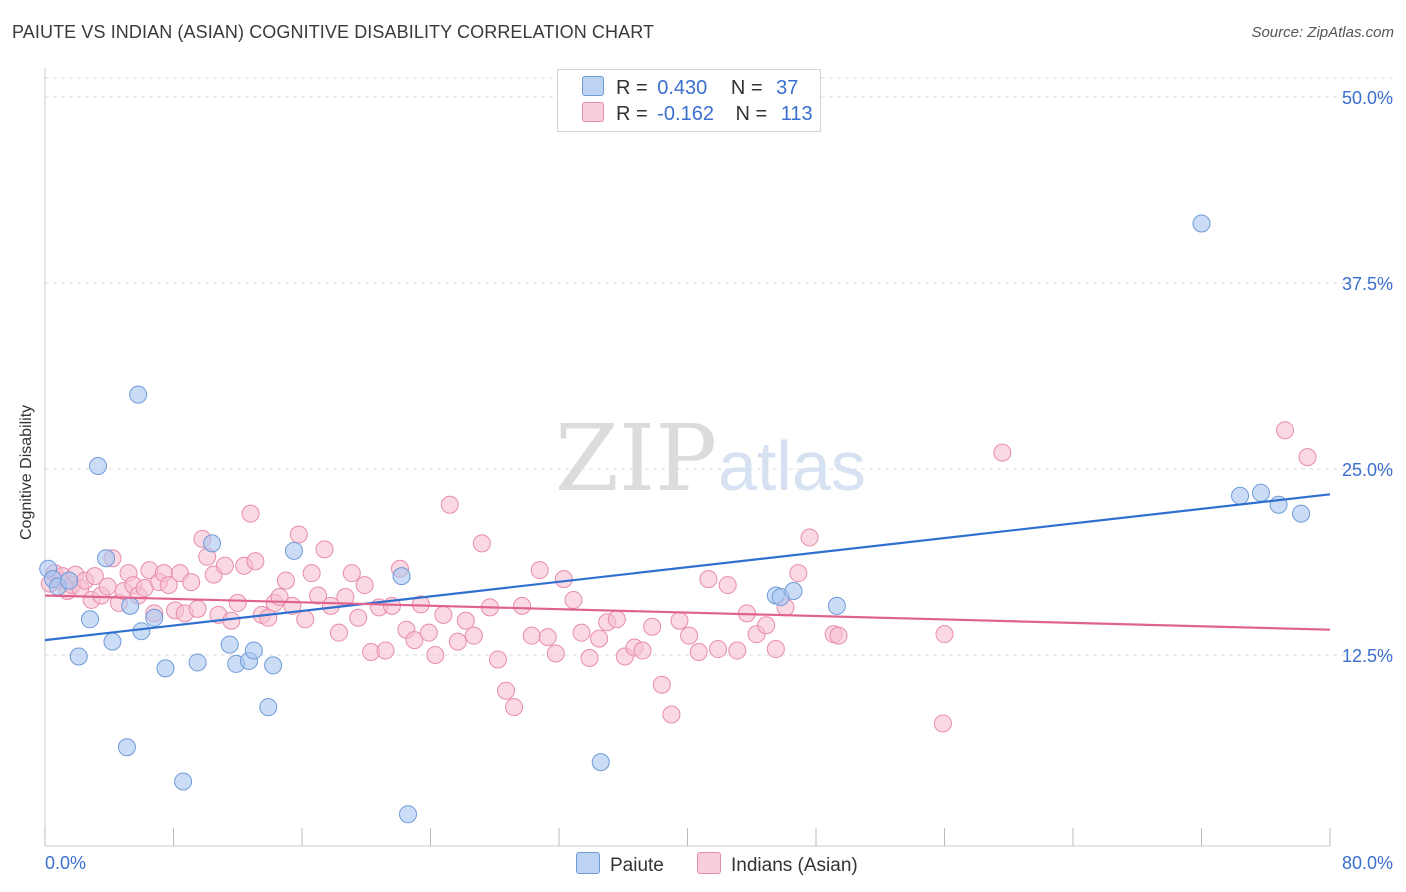 The width and height of the screenshot is (1406, 892). What do you see at coordinates (1367, 656) in the screenshot?
I see `y-tick-label: 12.5%` at bounding box center [1367, 656].